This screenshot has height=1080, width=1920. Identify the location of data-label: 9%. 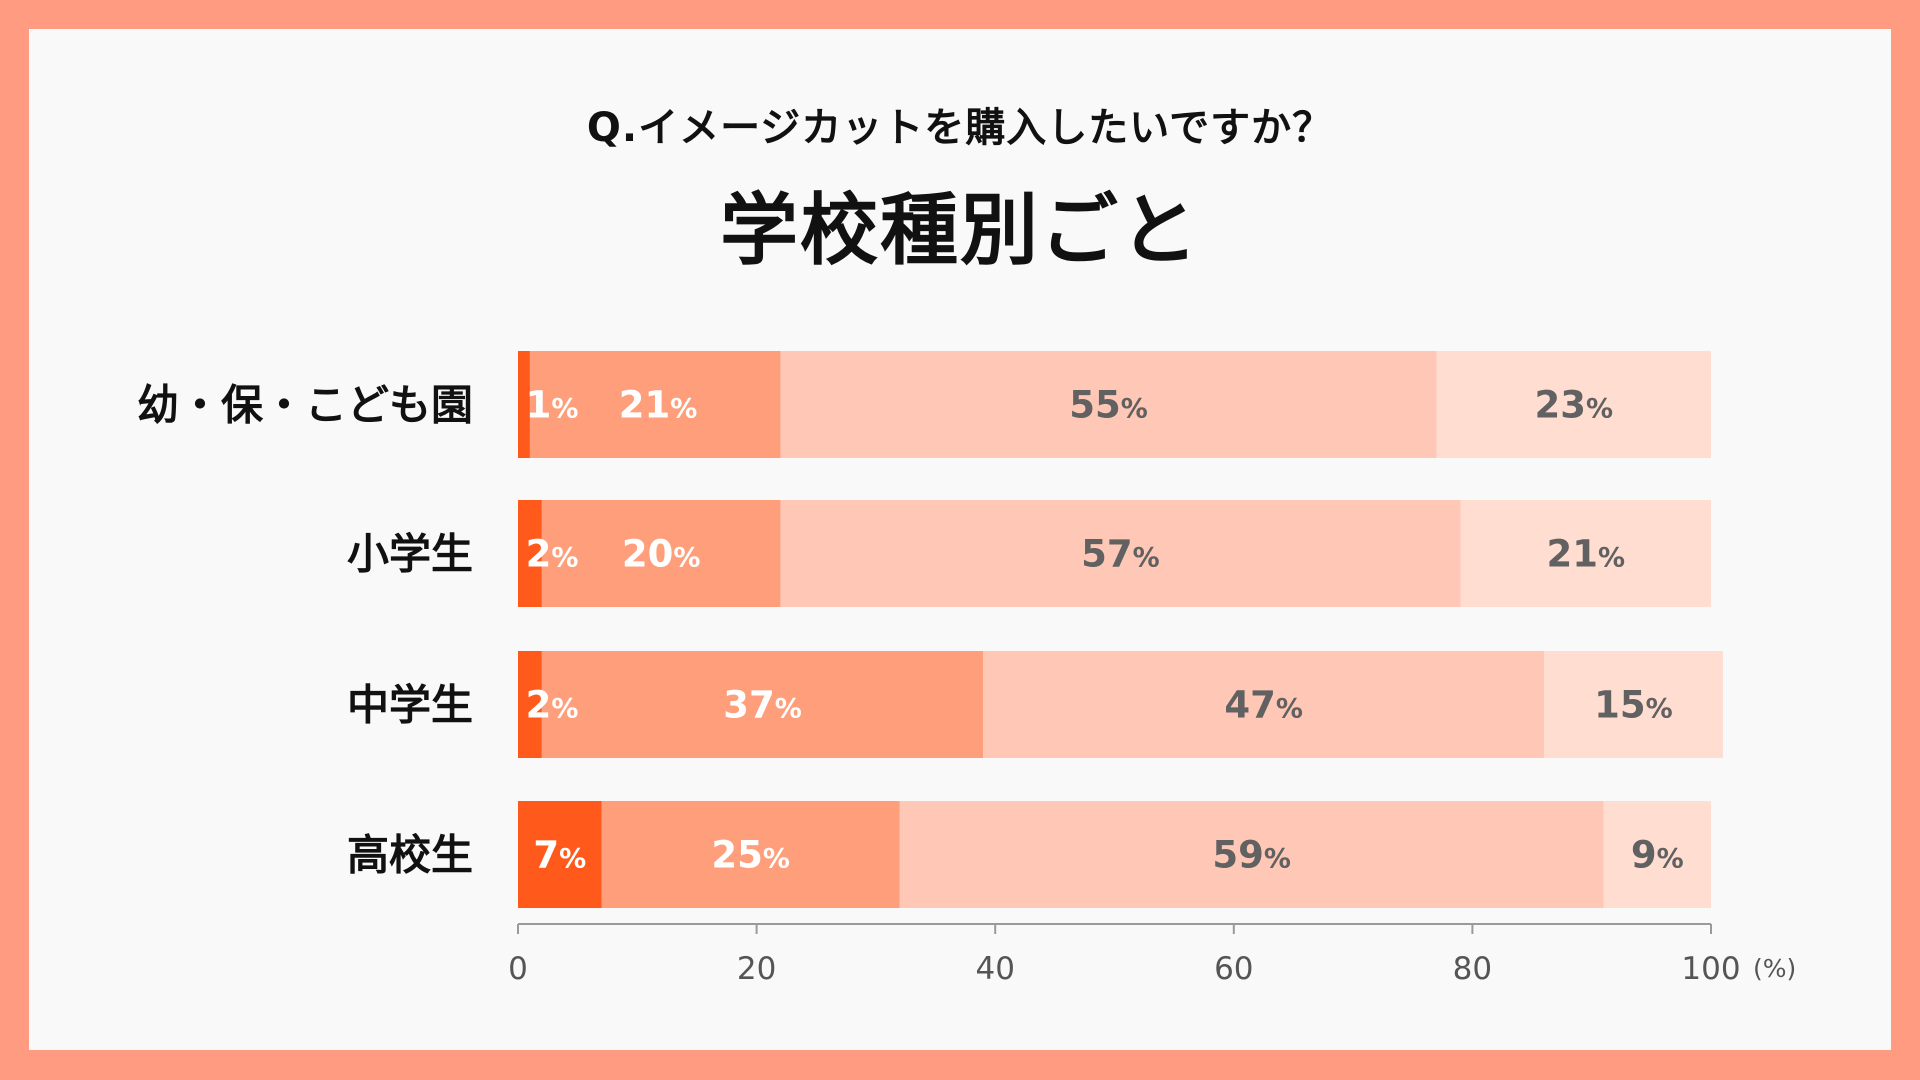
(1657, 855).